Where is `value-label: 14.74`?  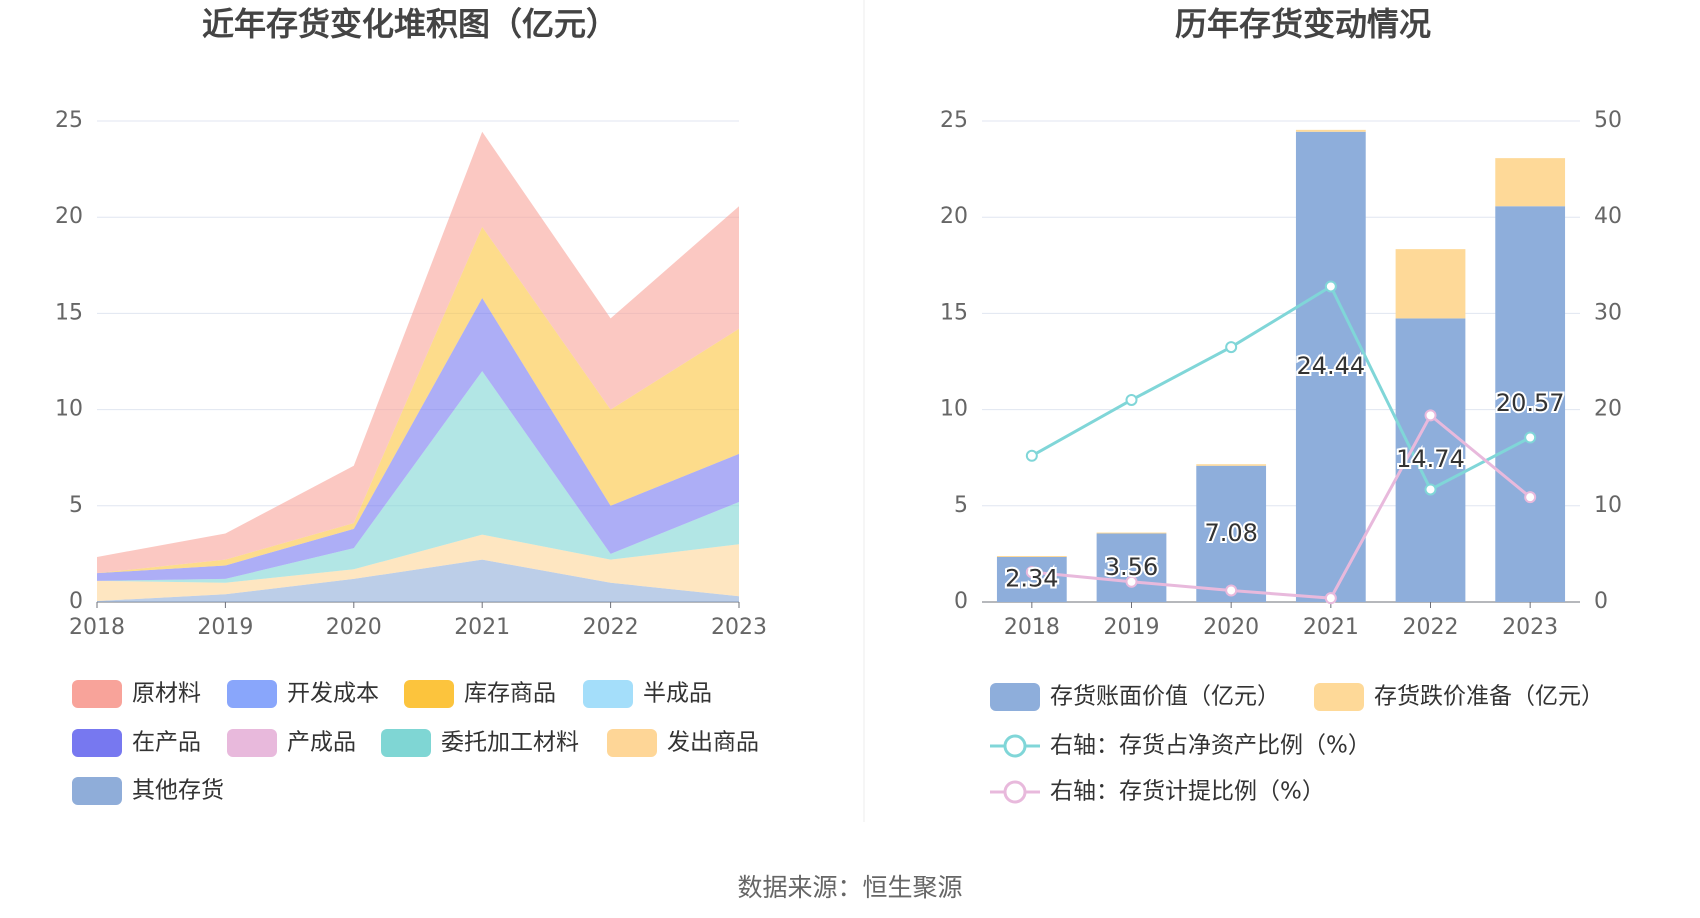 value-label: 14.74 is located at coordinates (1430, 459).